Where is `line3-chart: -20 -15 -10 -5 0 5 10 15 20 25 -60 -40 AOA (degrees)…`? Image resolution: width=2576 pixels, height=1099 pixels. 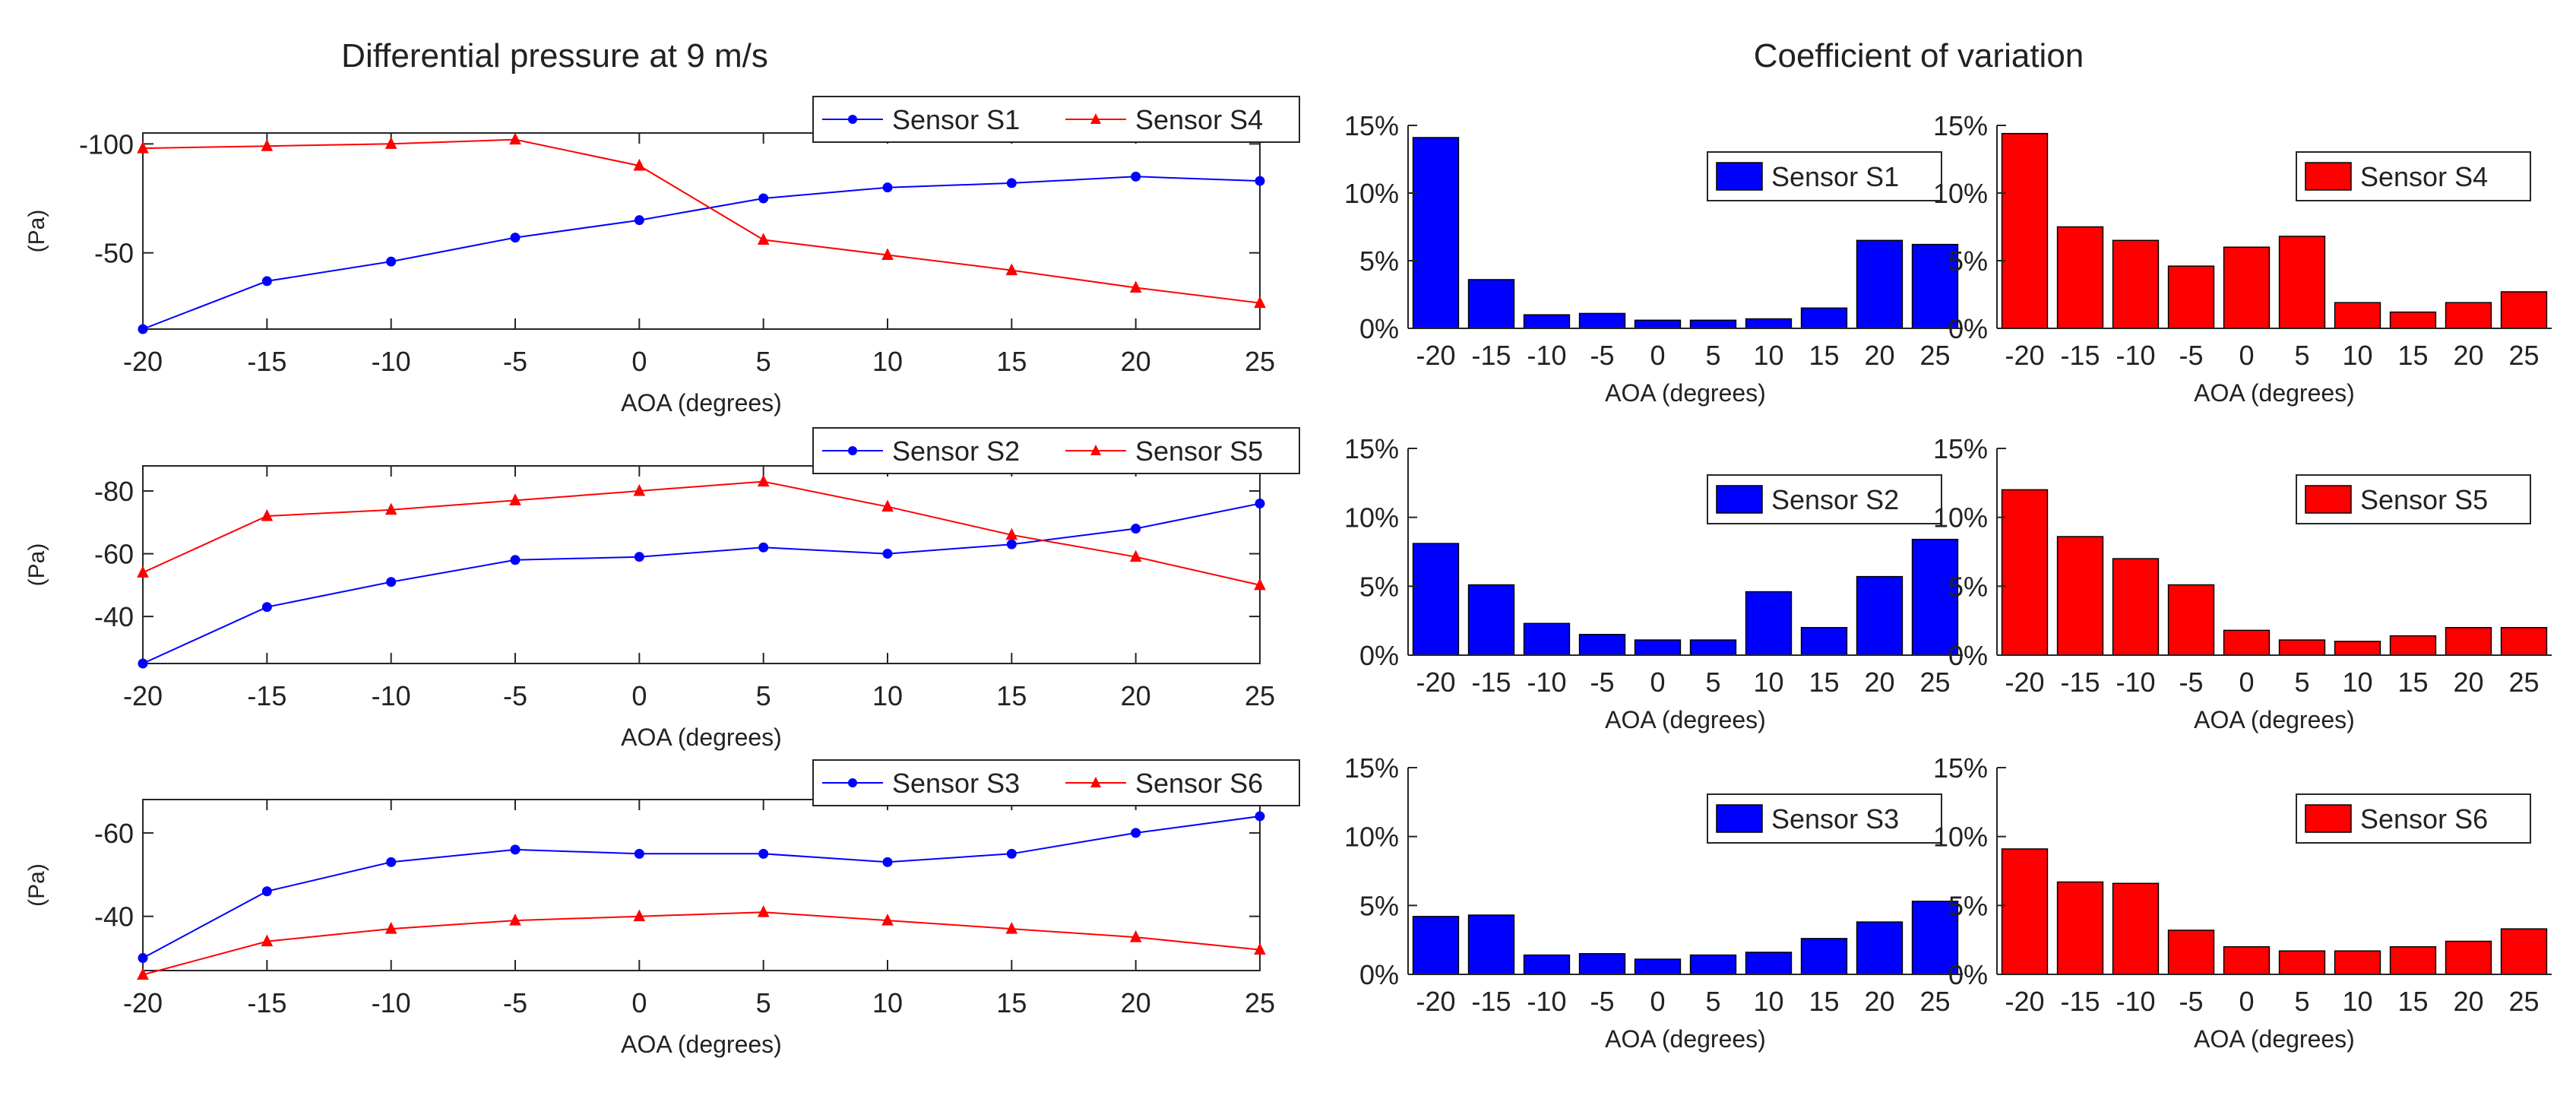
line3-chart: -20 -15 -10 -5 0 5 10 15 20 25 -60 -40 AOA (degrees)… is located at coordinates (662, 908).